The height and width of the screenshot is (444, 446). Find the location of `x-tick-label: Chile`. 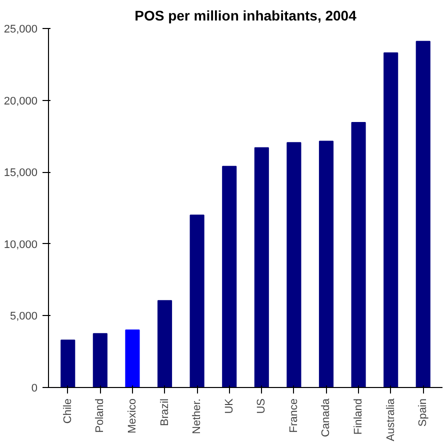

x-tick-label: Chile is located at coordinates (68, 411).